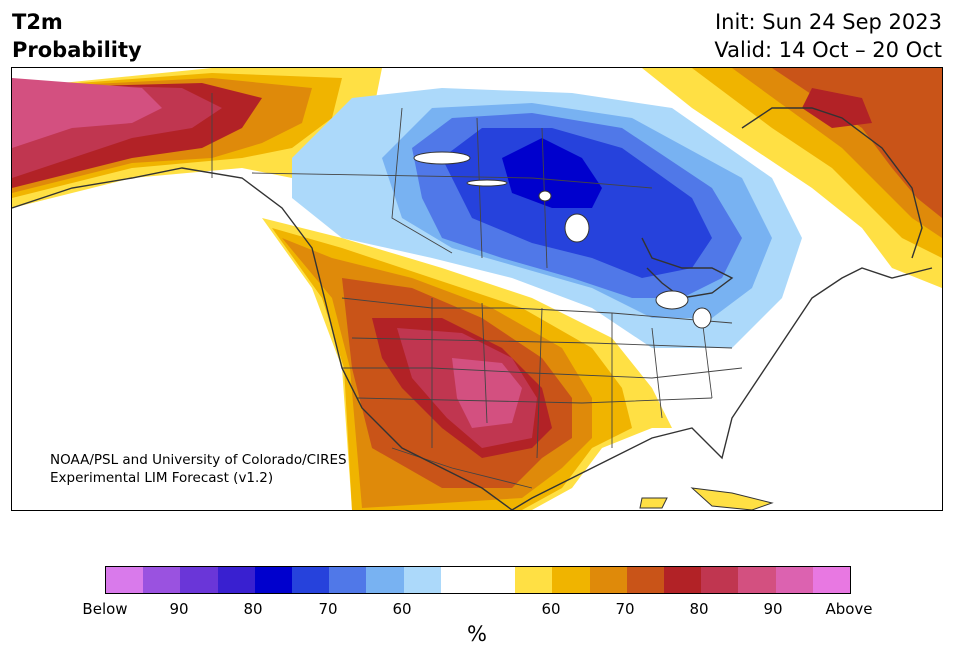 The width and height of the screenshot is (953, 659). What do you see at coordinates (828, 22) in the screenshot?
I see `init-date: Init: Sun 24 Sep 2023` at bounding box center [828, 22].